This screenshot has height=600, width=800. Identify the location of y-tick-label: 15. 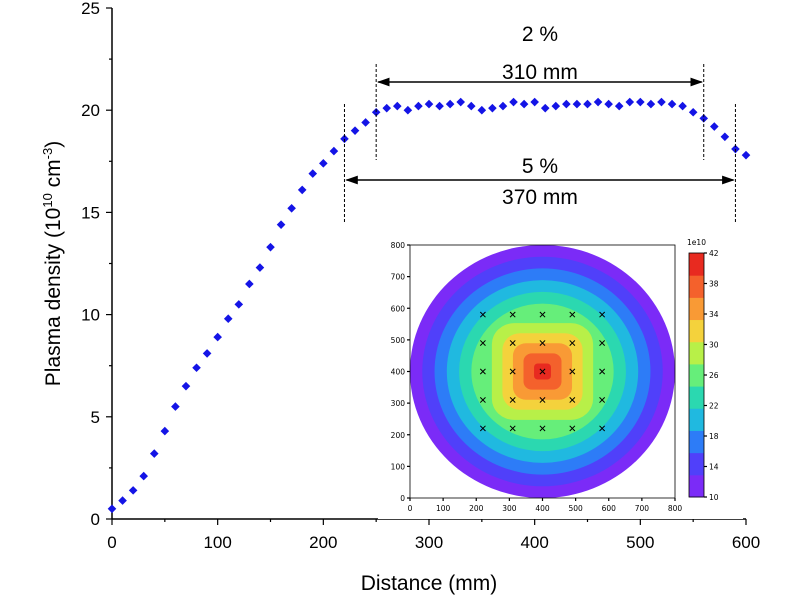
(90, 212).